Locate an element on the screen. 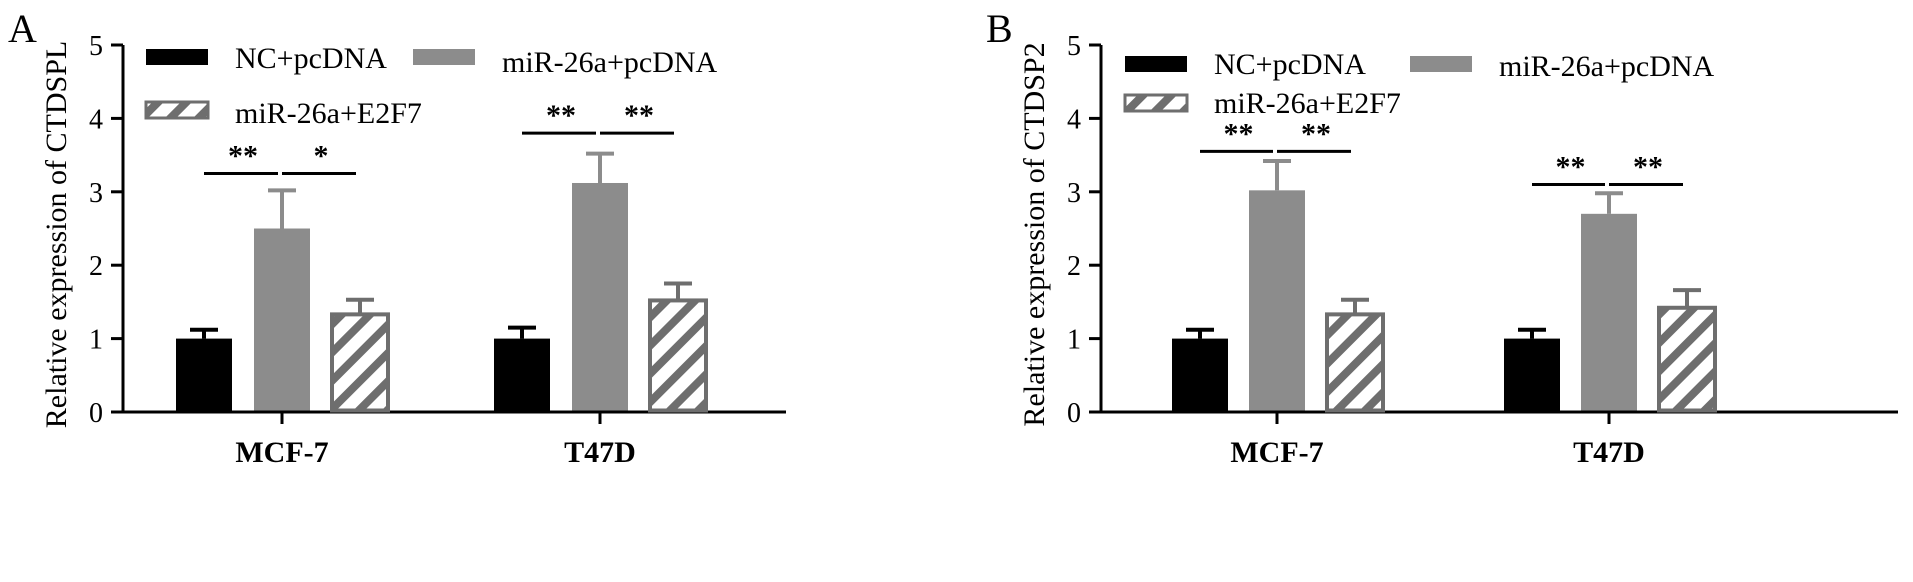 This screenshot has width=1913, height=582. y-axis-title: Relative expression of CTDSPL is located at coordinates (56, 234).